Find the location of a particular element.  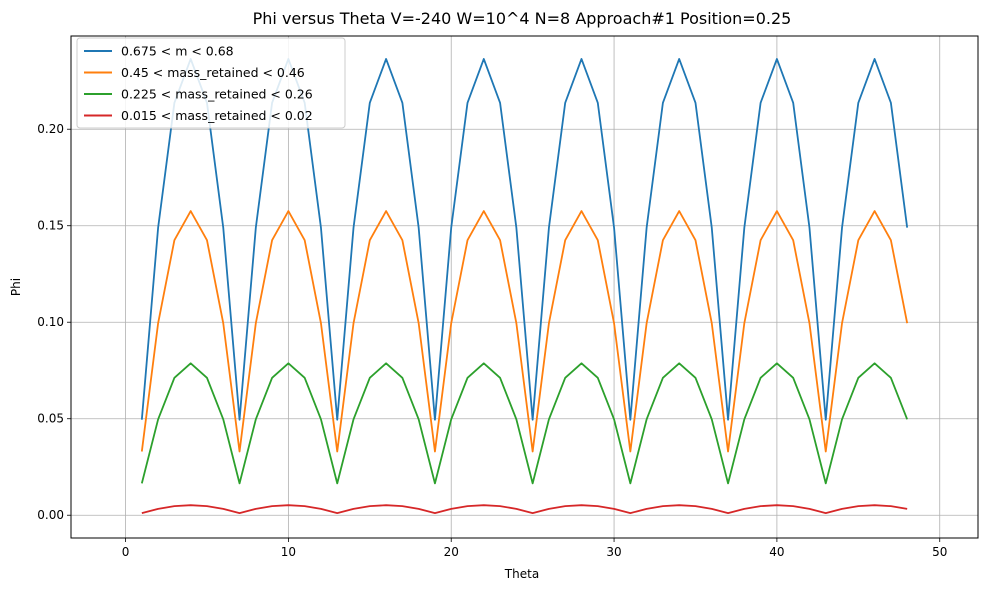

x-tick-label: 50 is located at coordinates (939, 552).